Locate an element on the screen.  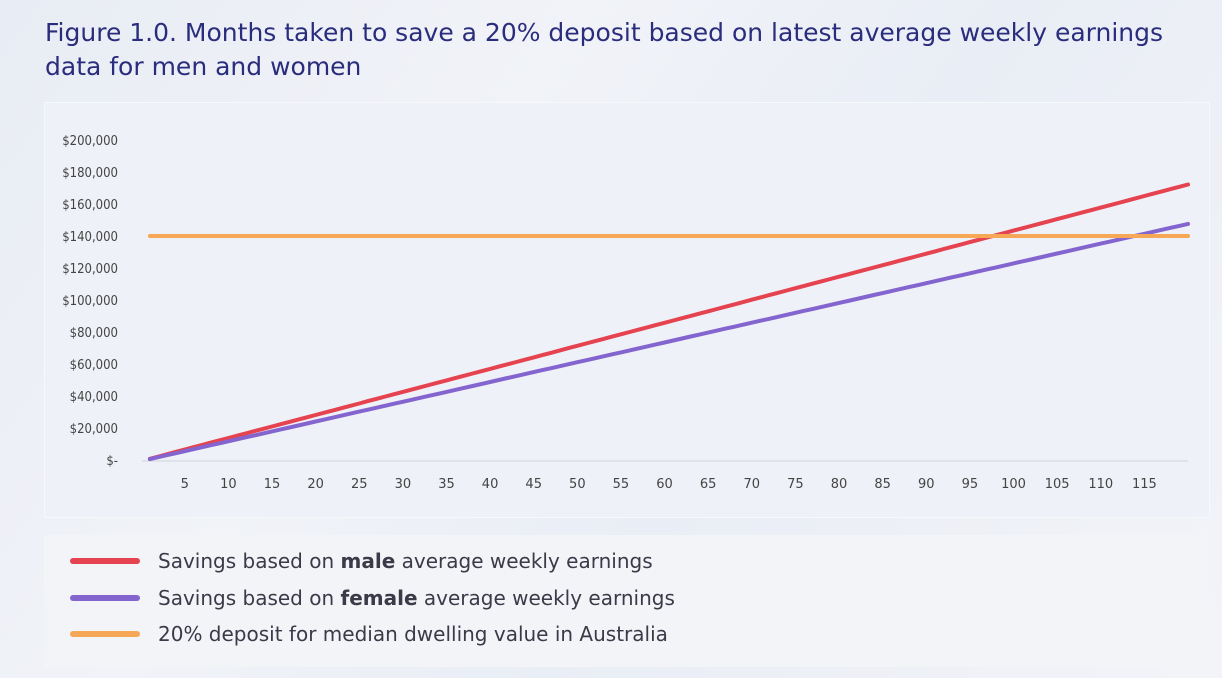
y-tick-label: $40,000 is located at coordinates (94, 397).